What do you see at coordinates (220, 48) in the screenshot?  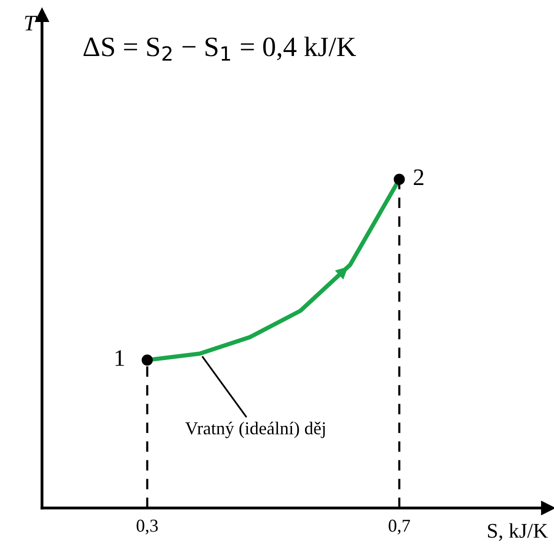 I see `chart-title: ΔS = S$_{2}$ − S$_{1}$ = 0,4 kJ/K` at bounding box center [220, 48].